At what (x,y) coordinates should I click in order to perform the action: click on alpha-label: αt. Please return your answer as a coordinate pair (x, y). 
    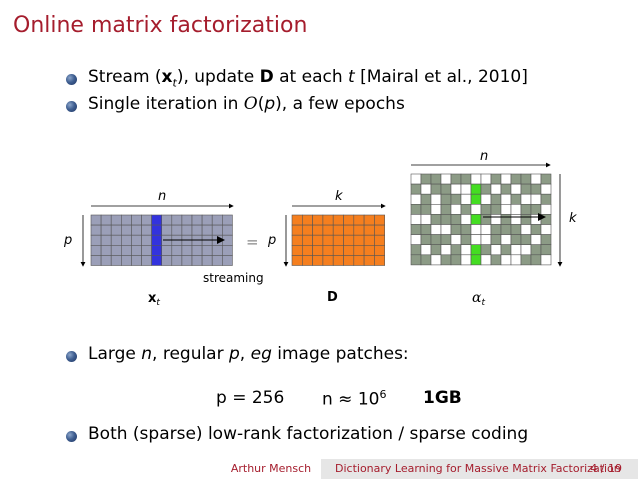
    Looking at the image, I should click on (478, 299).